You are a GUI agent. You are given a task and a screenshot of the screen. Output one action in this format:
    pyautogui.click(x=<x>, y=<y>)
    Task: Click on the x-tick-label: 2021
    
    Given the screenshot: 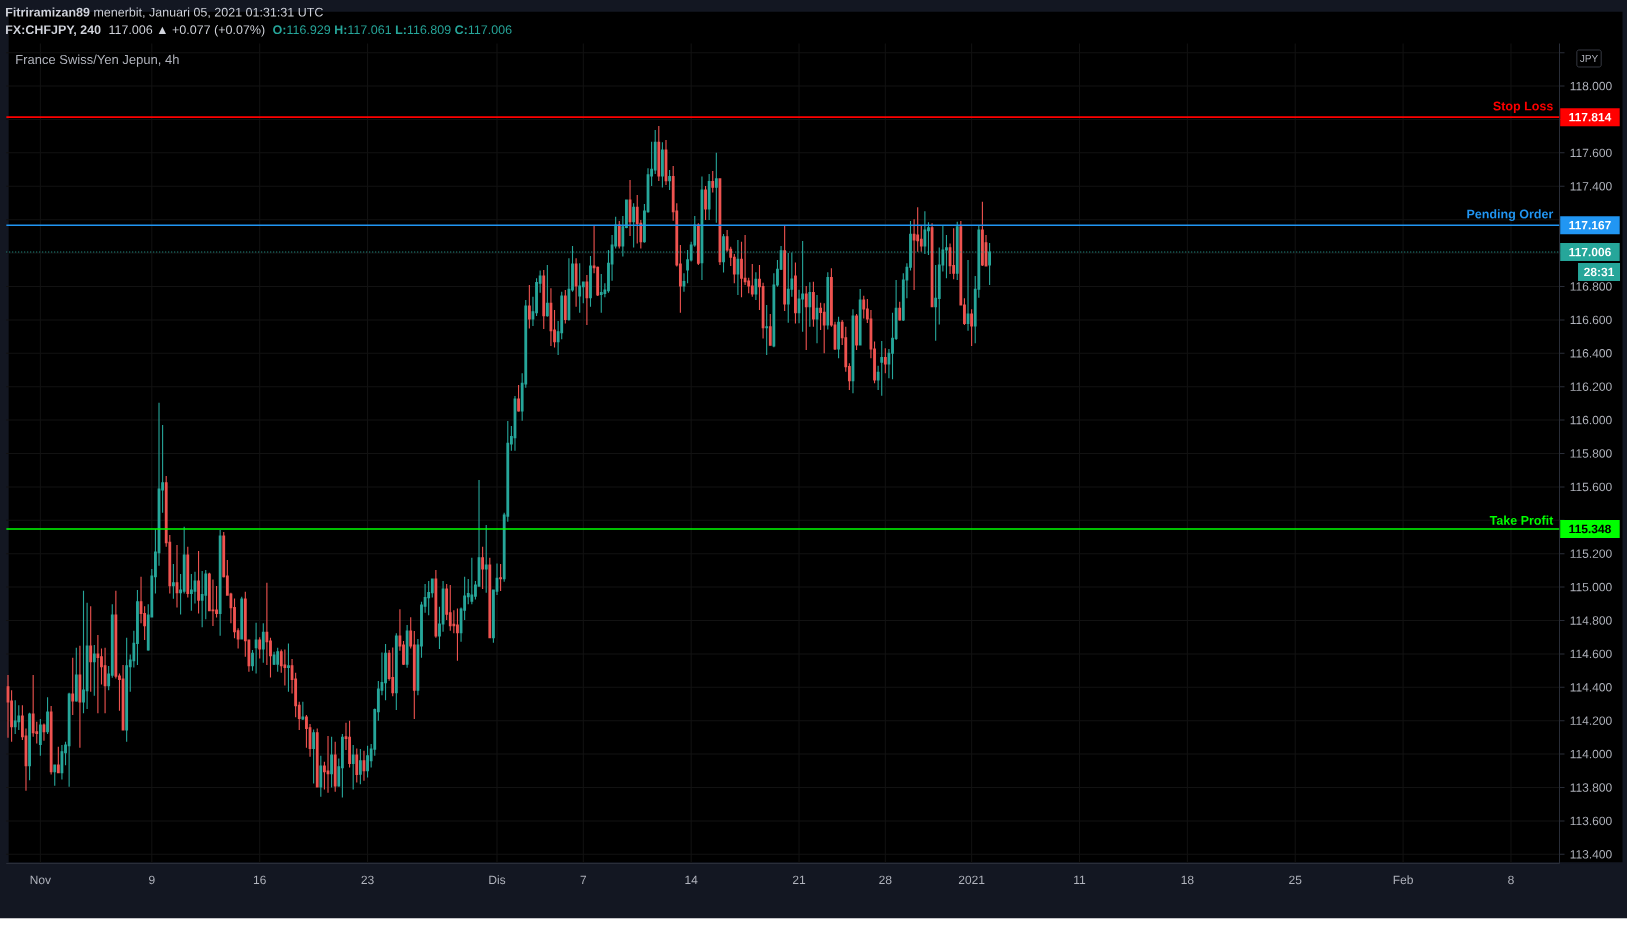 What is the action you would take?
    pyautogui.click(x=971, y=880)
    